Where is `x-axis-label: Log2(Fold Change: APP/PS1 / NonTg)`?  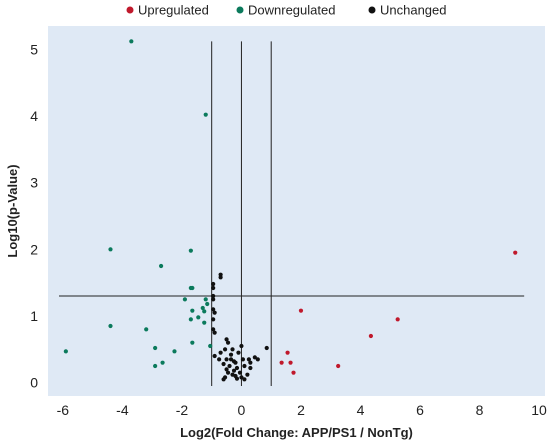
x-axis-label: Log2(Fold Change: APP/PS1 / NonTg) is located at coordinates (296, 432).